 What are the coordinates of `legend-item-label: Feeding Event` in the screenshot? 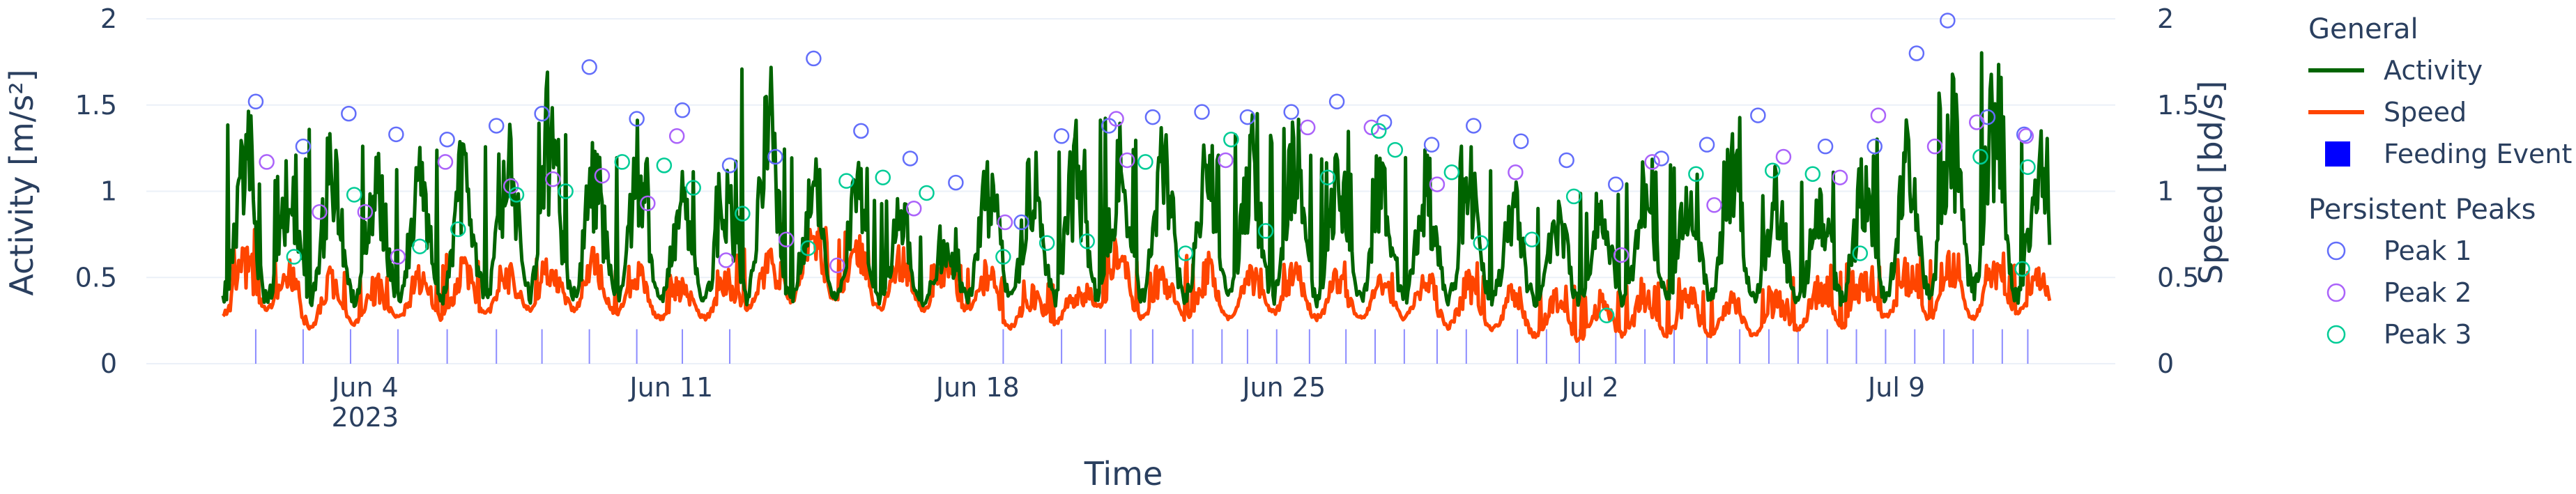 It's located at (2478, 154).